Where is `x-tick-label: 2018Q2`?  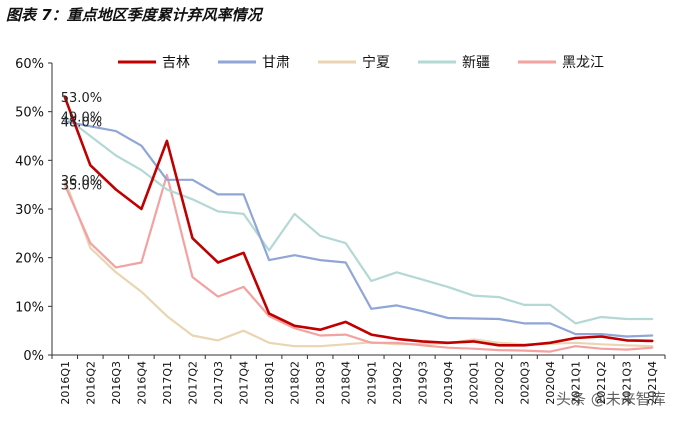 x-tick-label: 2018Q2 is located at coordinates (295, 383).